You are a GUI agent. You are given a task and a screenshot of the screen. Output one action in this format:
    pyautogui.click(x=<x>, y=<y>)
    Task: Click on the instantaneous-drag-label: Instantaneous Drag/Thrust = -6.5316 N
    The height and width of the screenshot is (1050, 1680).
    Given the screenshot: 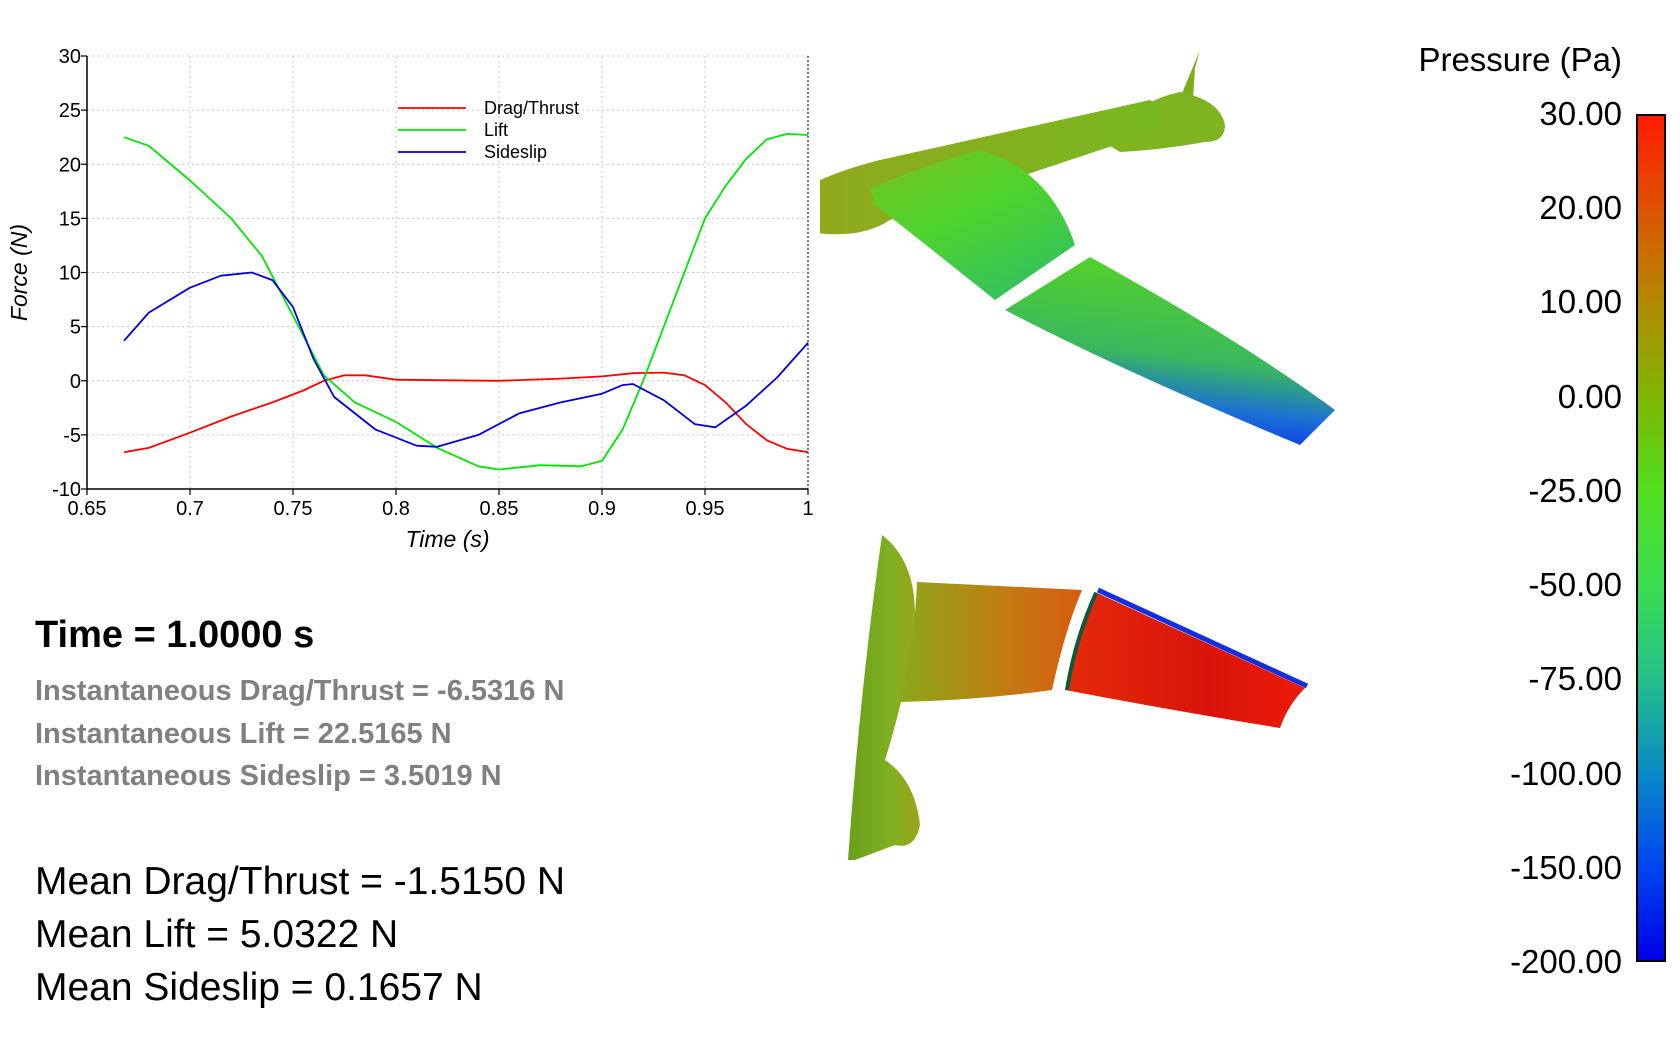 What is the action you would take?
    pyautogui.click(x=300, y=691)
    